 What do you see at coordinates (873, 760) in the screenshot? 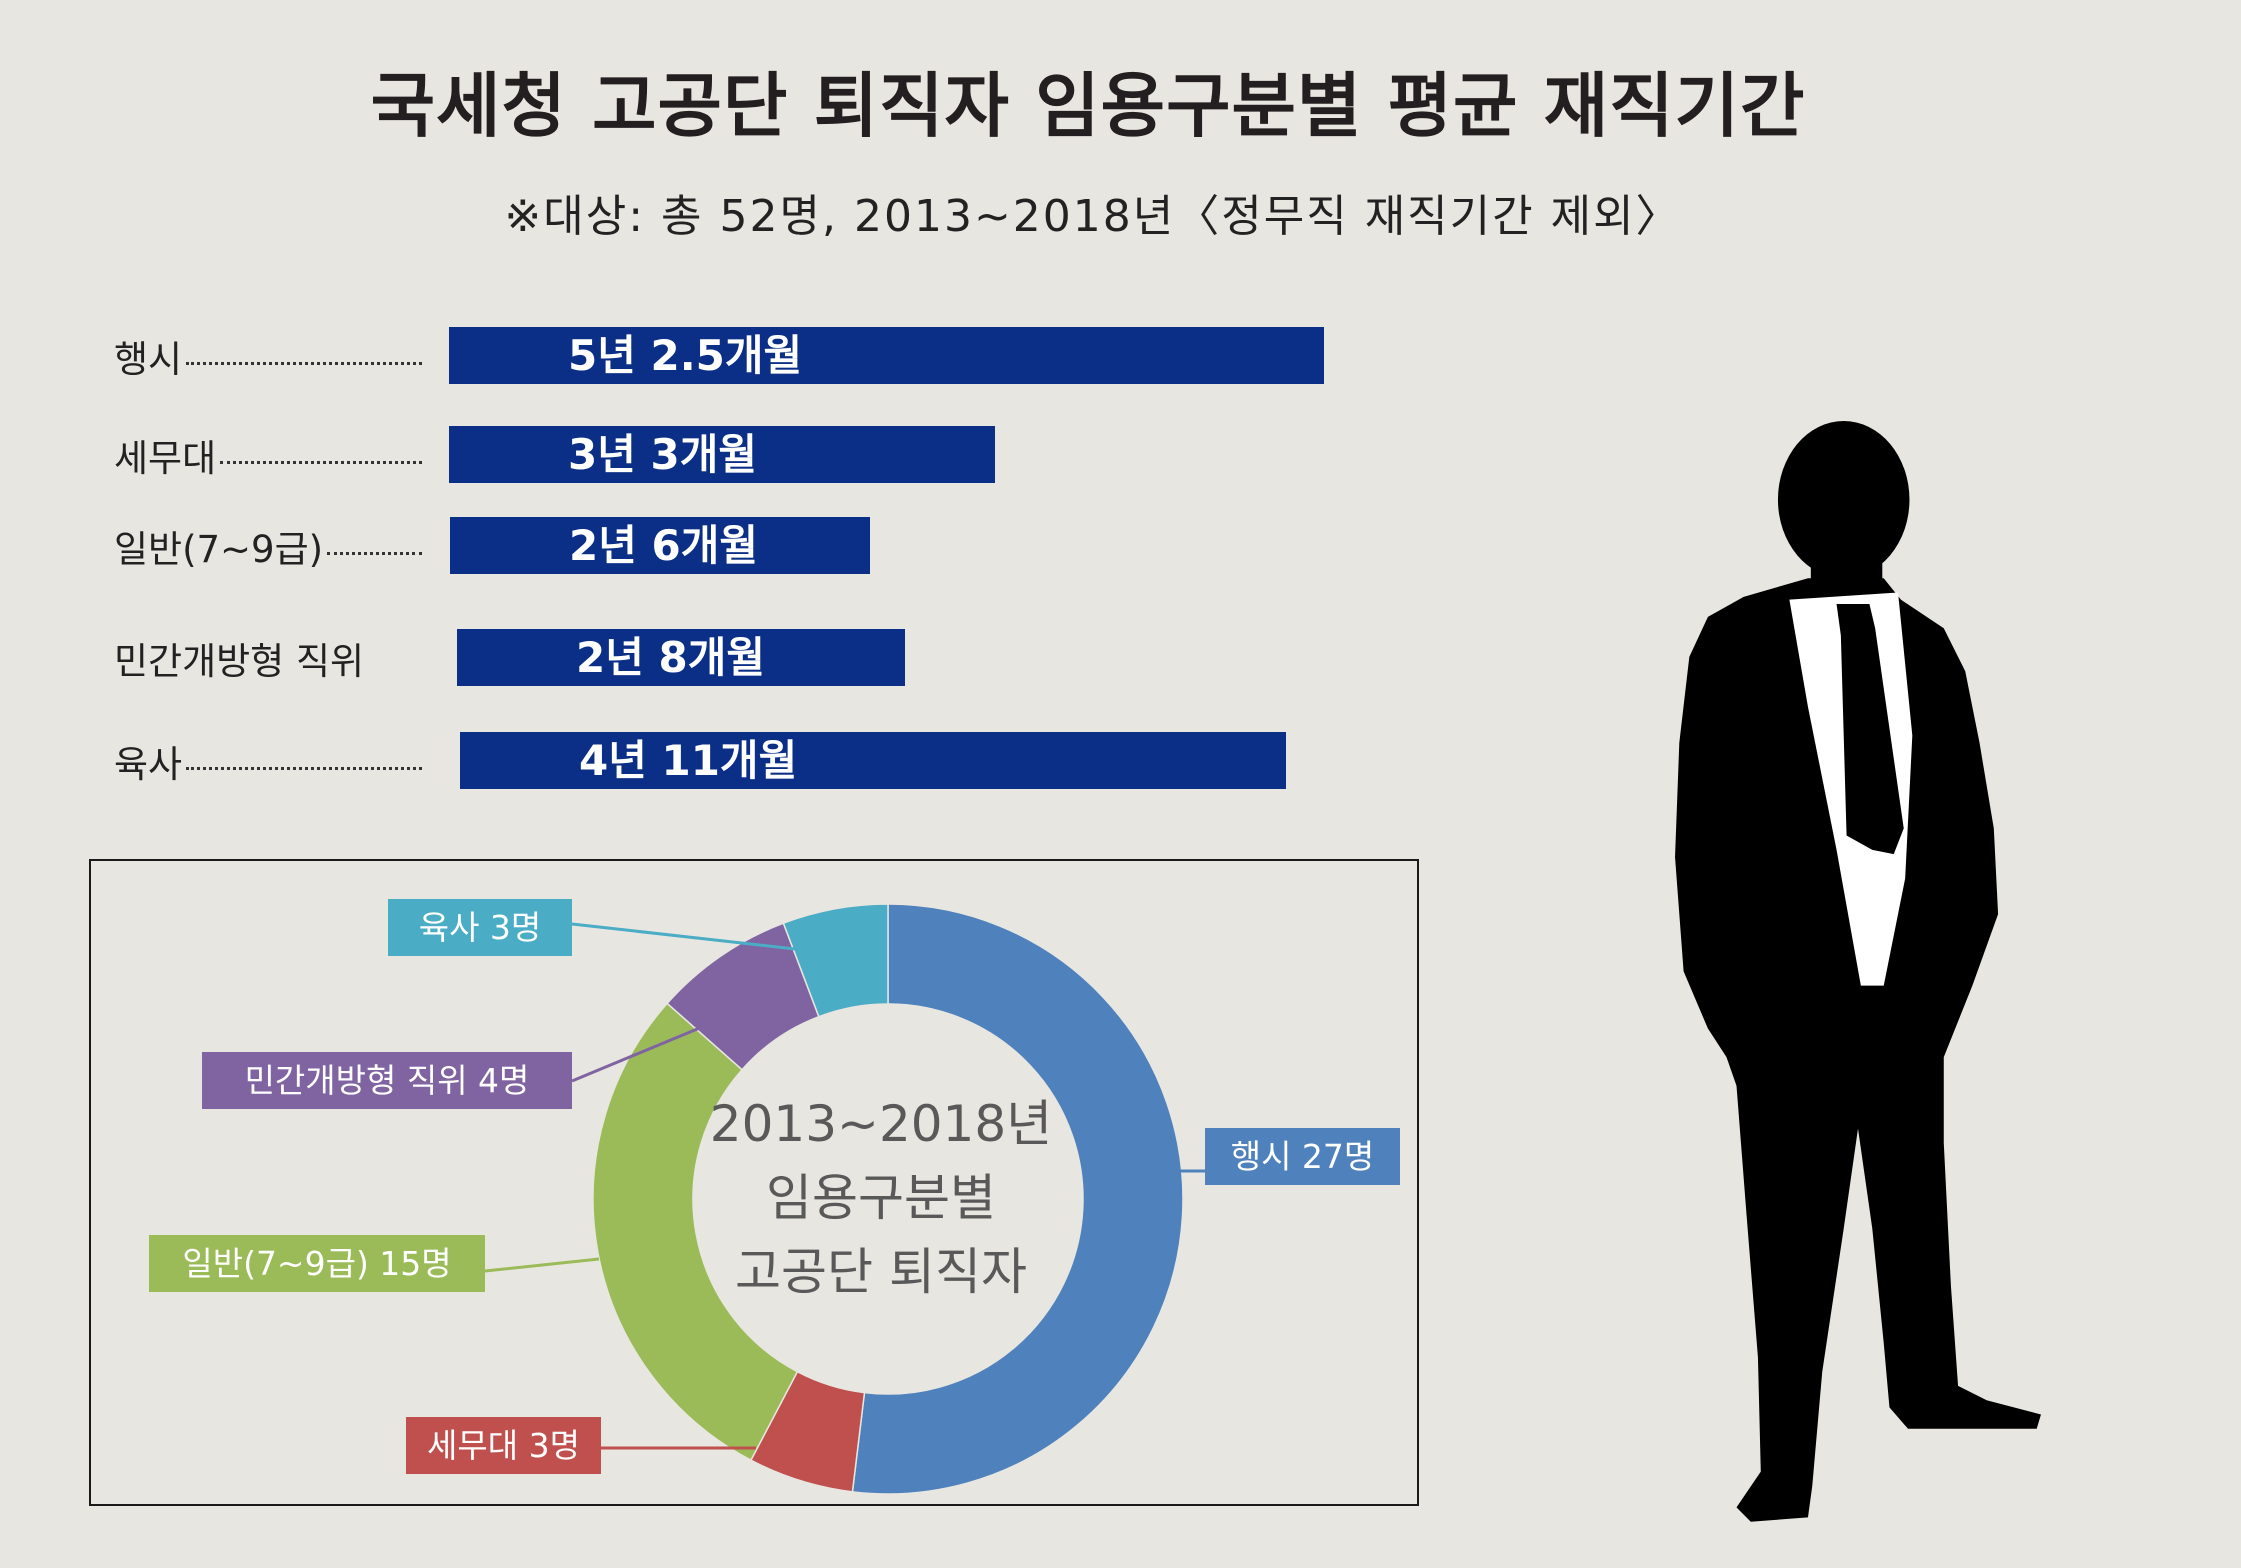
I see `bar: 4년 11개월` at bounding box center [873, 760].